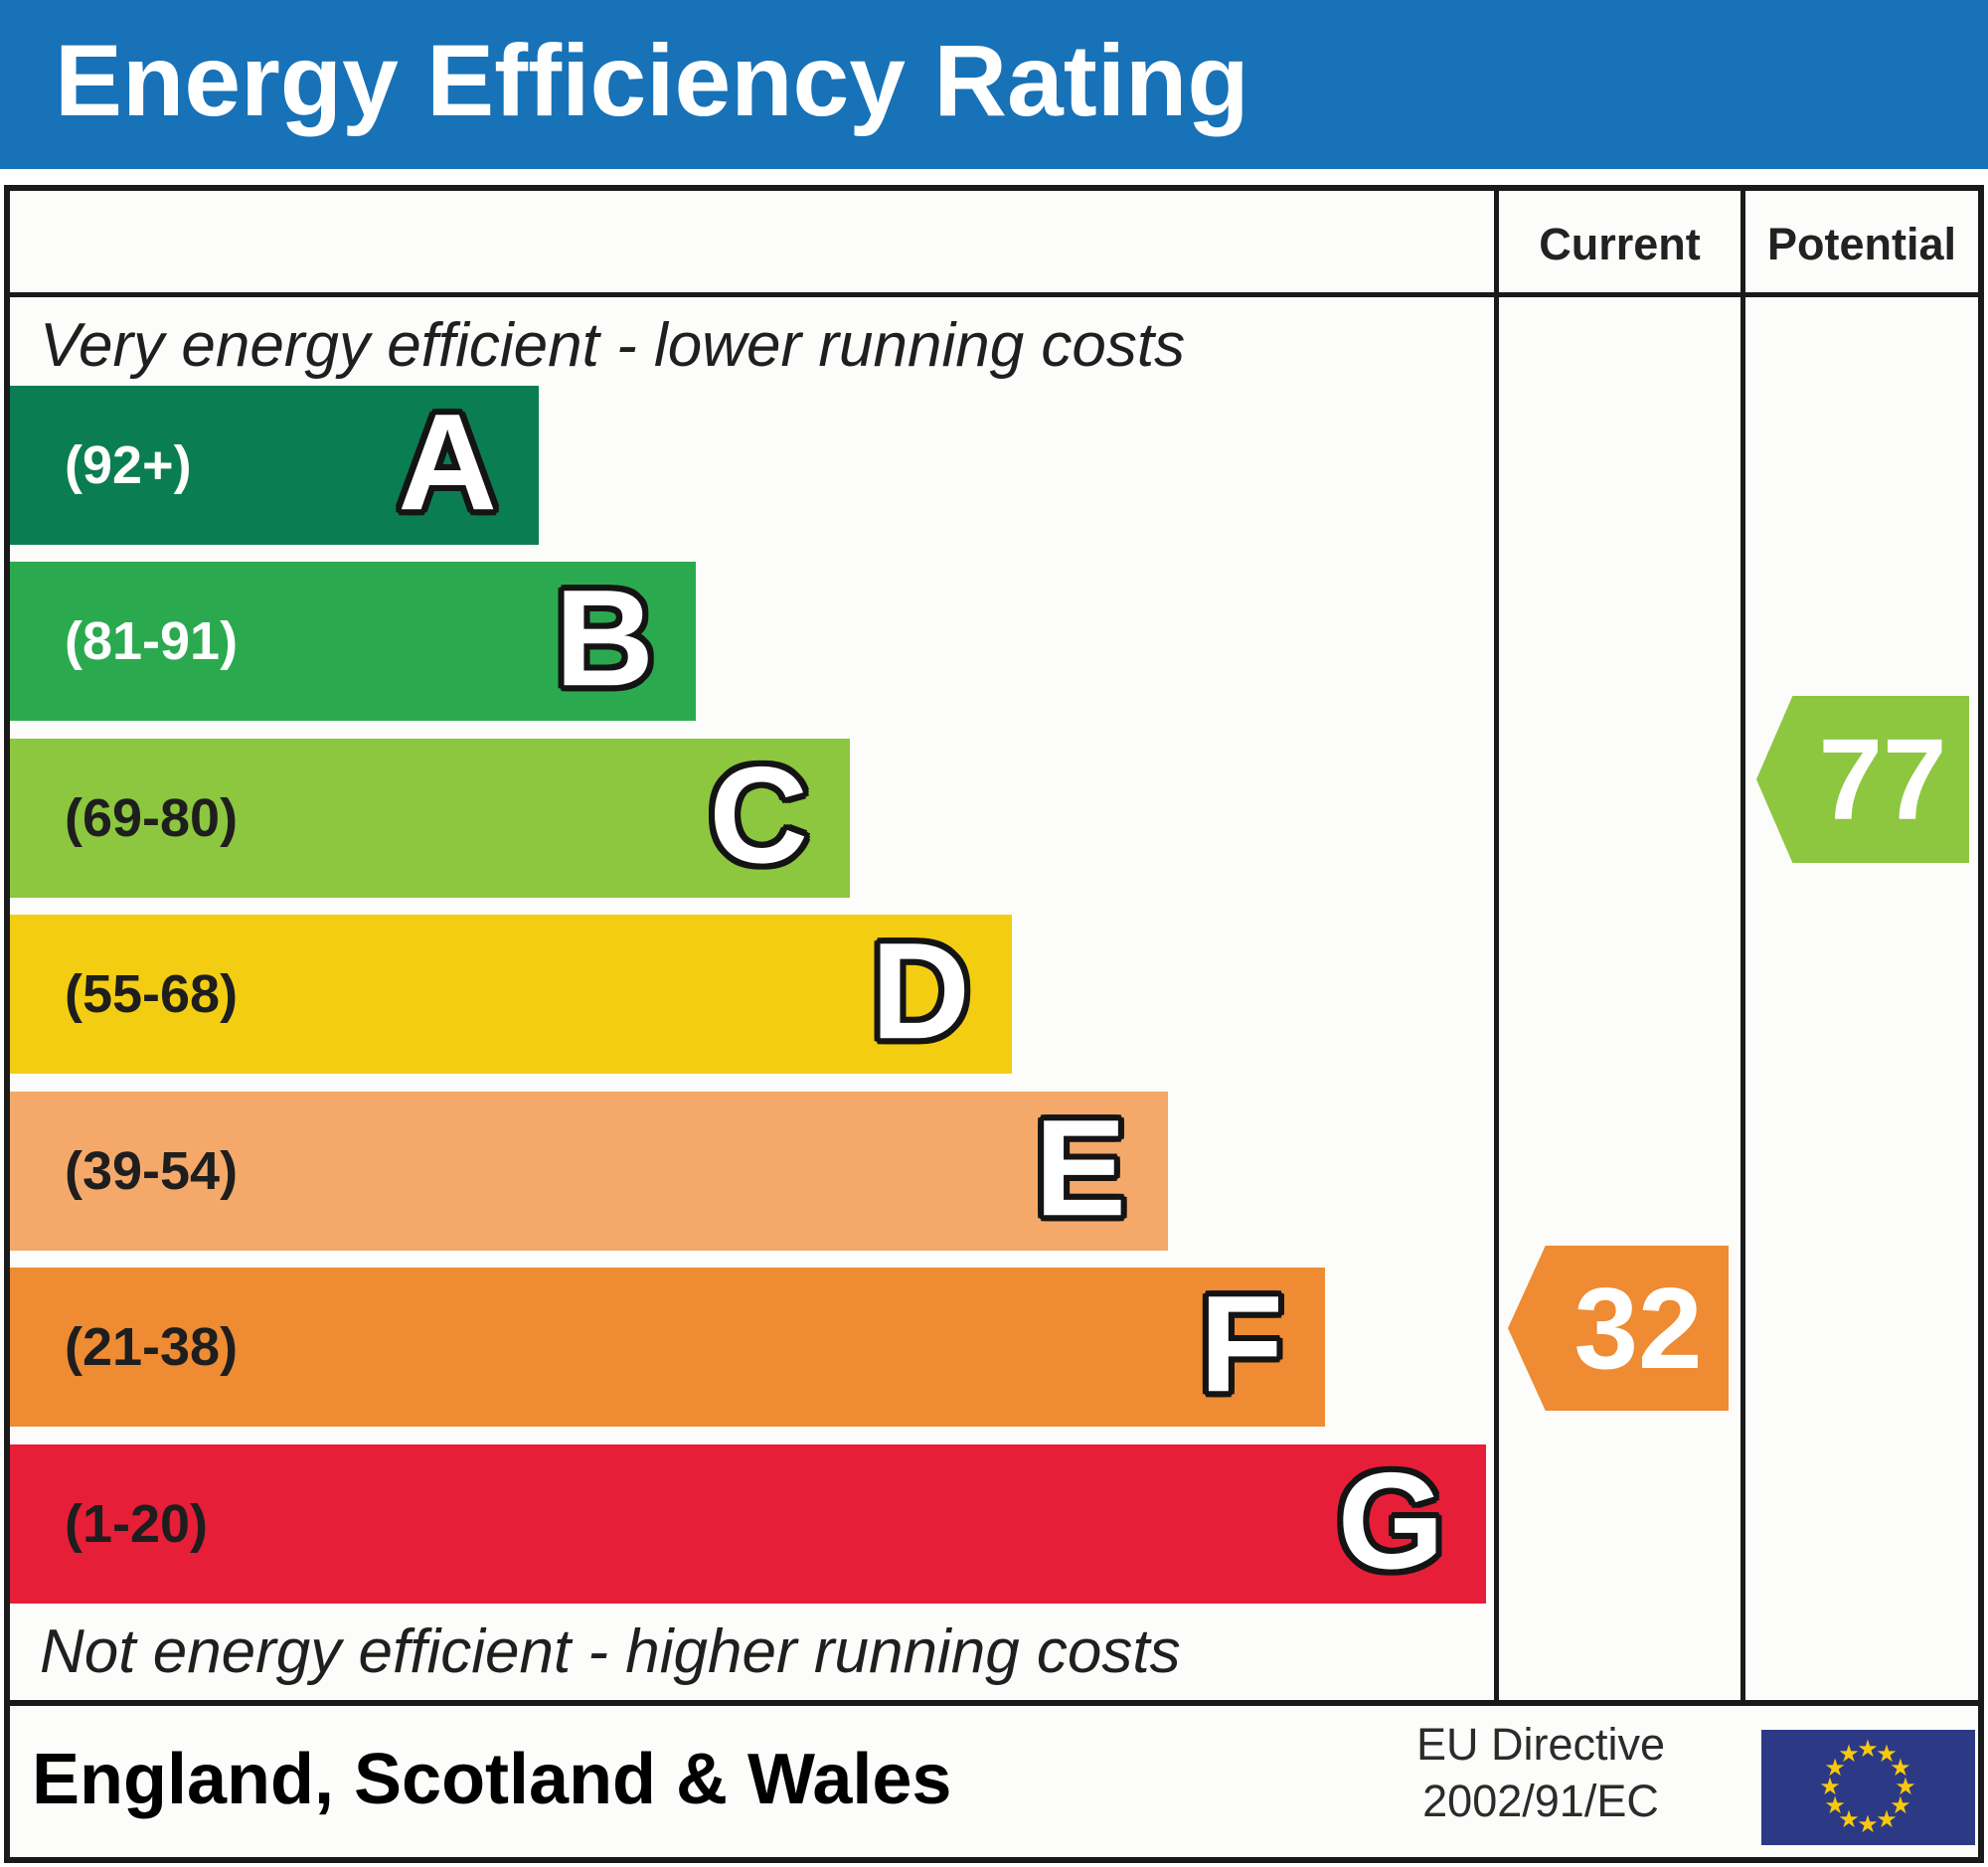  I want to click on column-header-potential: Potential, so click(1861, 244).